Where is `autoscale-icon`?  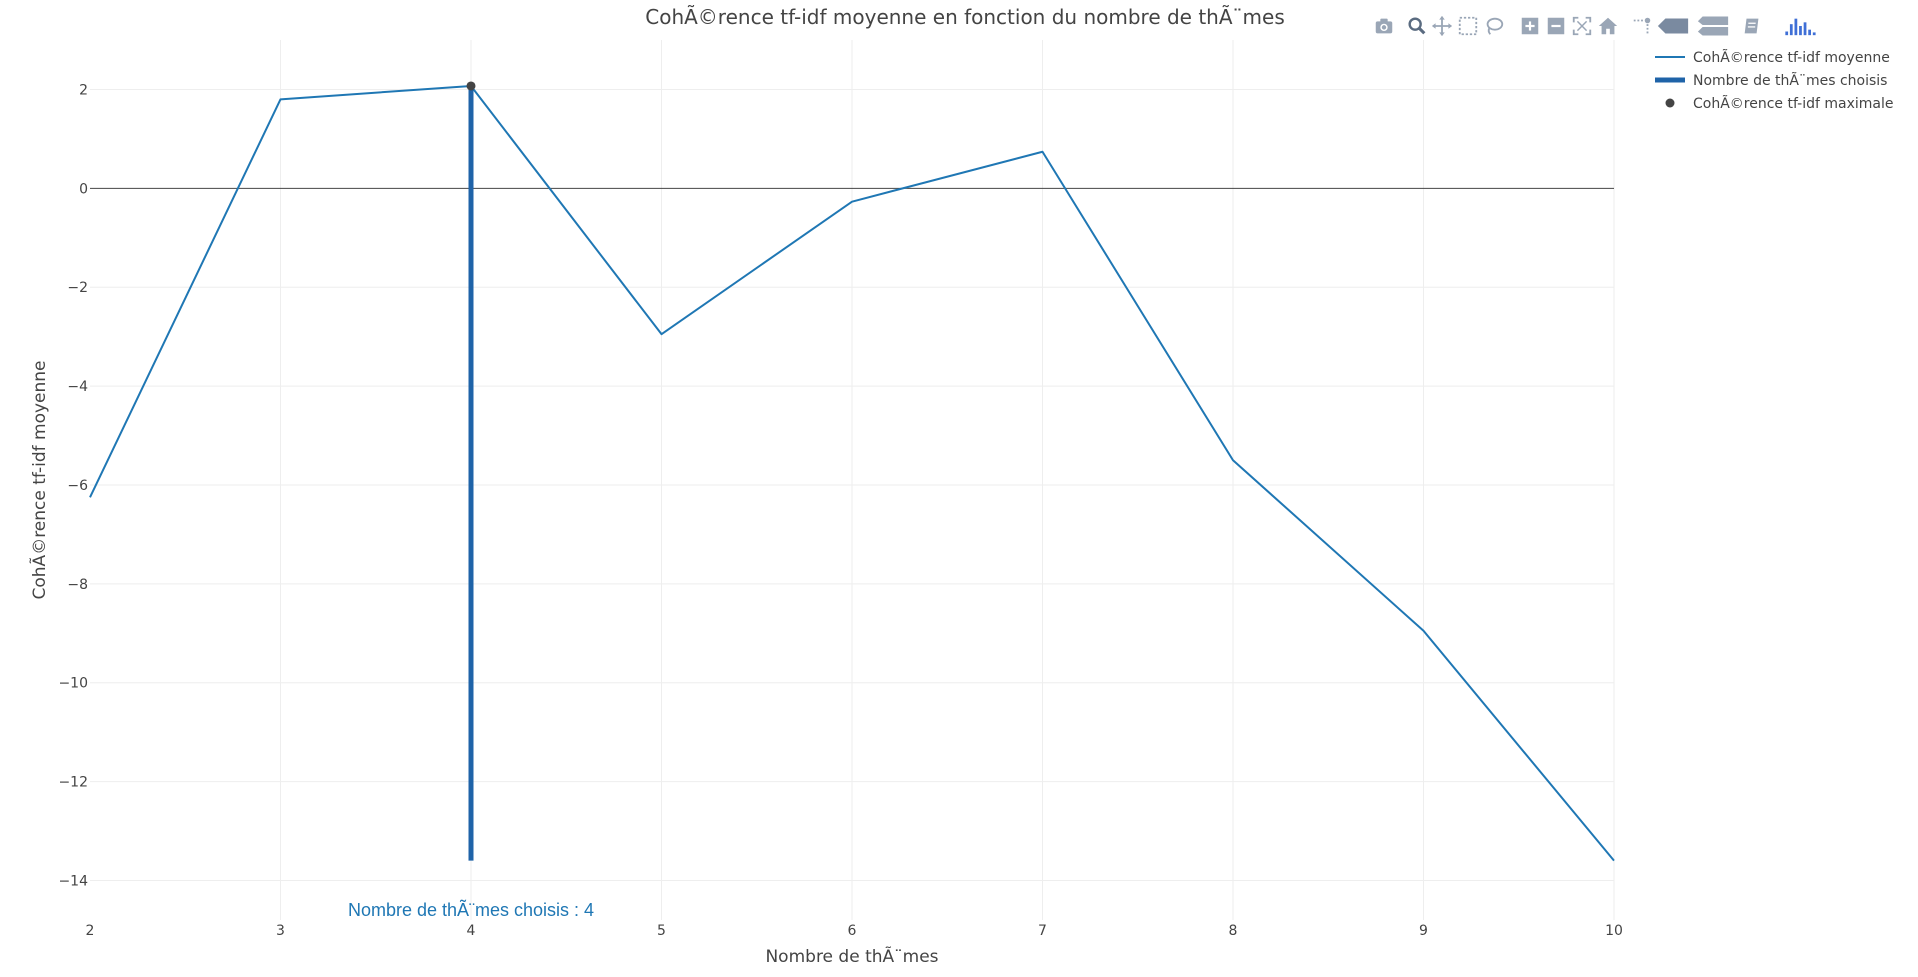 autoscale-icon is located at coordinates (1582, 26).